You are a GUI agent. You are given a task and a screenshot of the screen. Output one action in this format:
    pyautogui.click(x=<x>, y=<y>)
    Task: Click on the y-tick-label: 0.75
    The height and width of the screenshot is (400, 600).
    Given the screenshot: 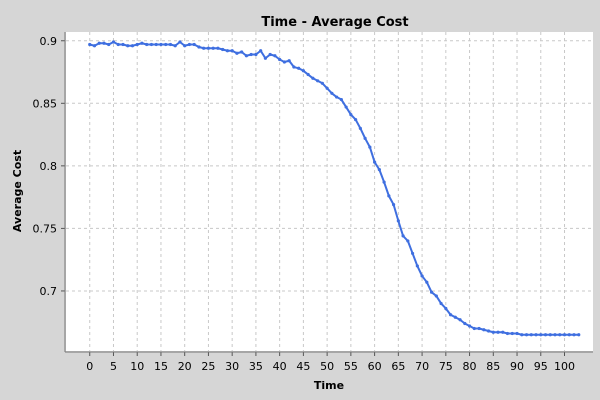 What is the action you would take?
    pyautogui.click(x=45, y=228)
    